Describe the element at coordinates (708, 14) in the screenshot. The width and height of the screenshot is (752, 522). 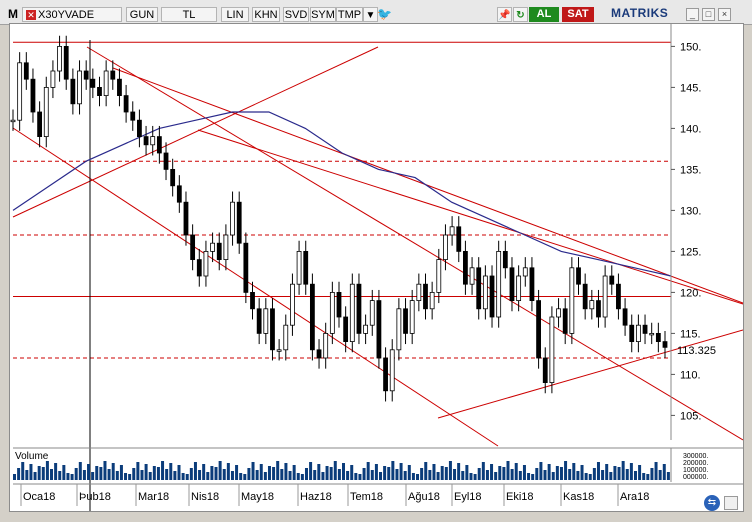
I see `maximize-button: □` at that location.